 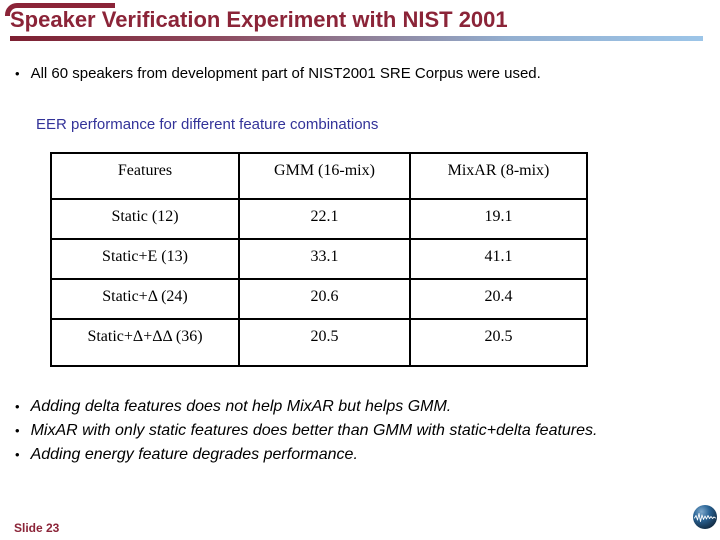 I want to click on table-header-row: Features GMM (16-mix) MixAR (8-mix), so click(x=319, y=176).